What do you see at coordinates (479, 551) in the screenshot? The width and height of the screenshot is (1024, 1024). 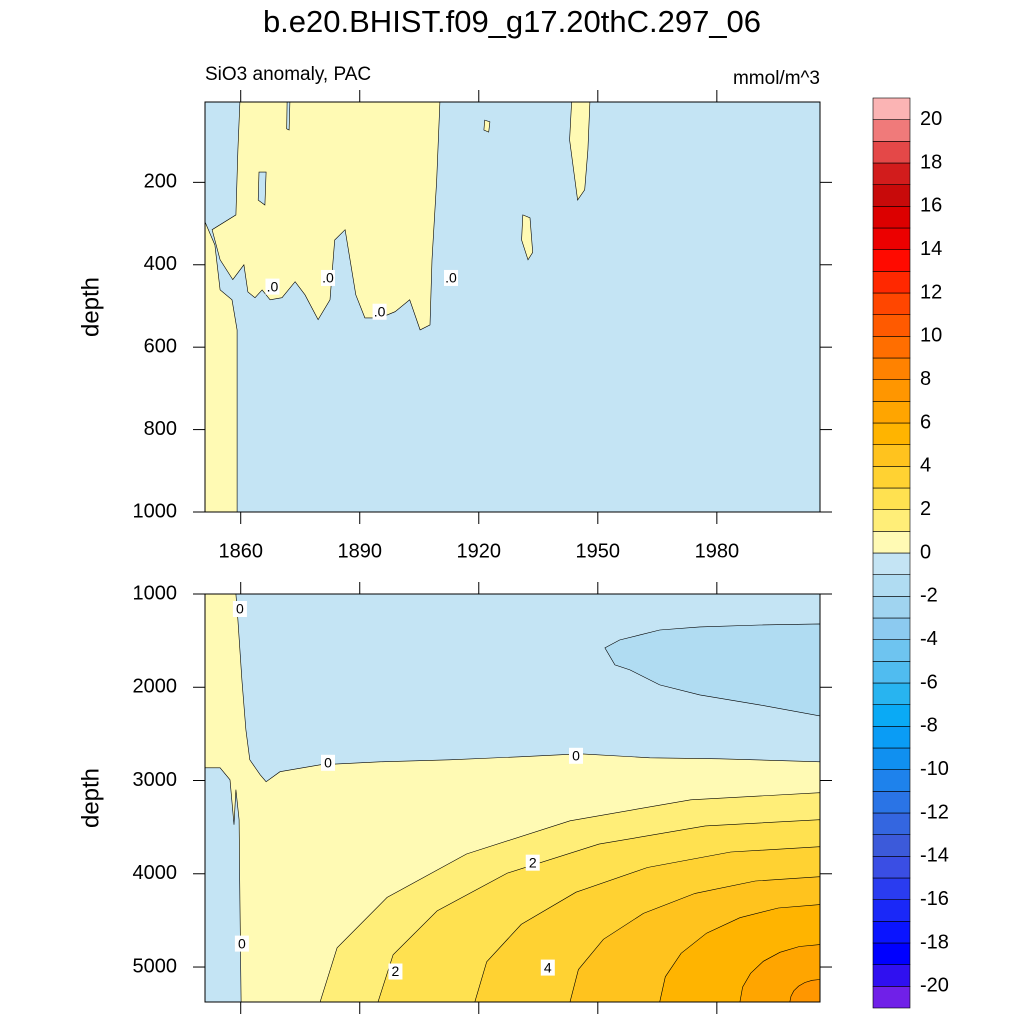 I see `x-tick-label: 1920` at bounding box center [479, 551].